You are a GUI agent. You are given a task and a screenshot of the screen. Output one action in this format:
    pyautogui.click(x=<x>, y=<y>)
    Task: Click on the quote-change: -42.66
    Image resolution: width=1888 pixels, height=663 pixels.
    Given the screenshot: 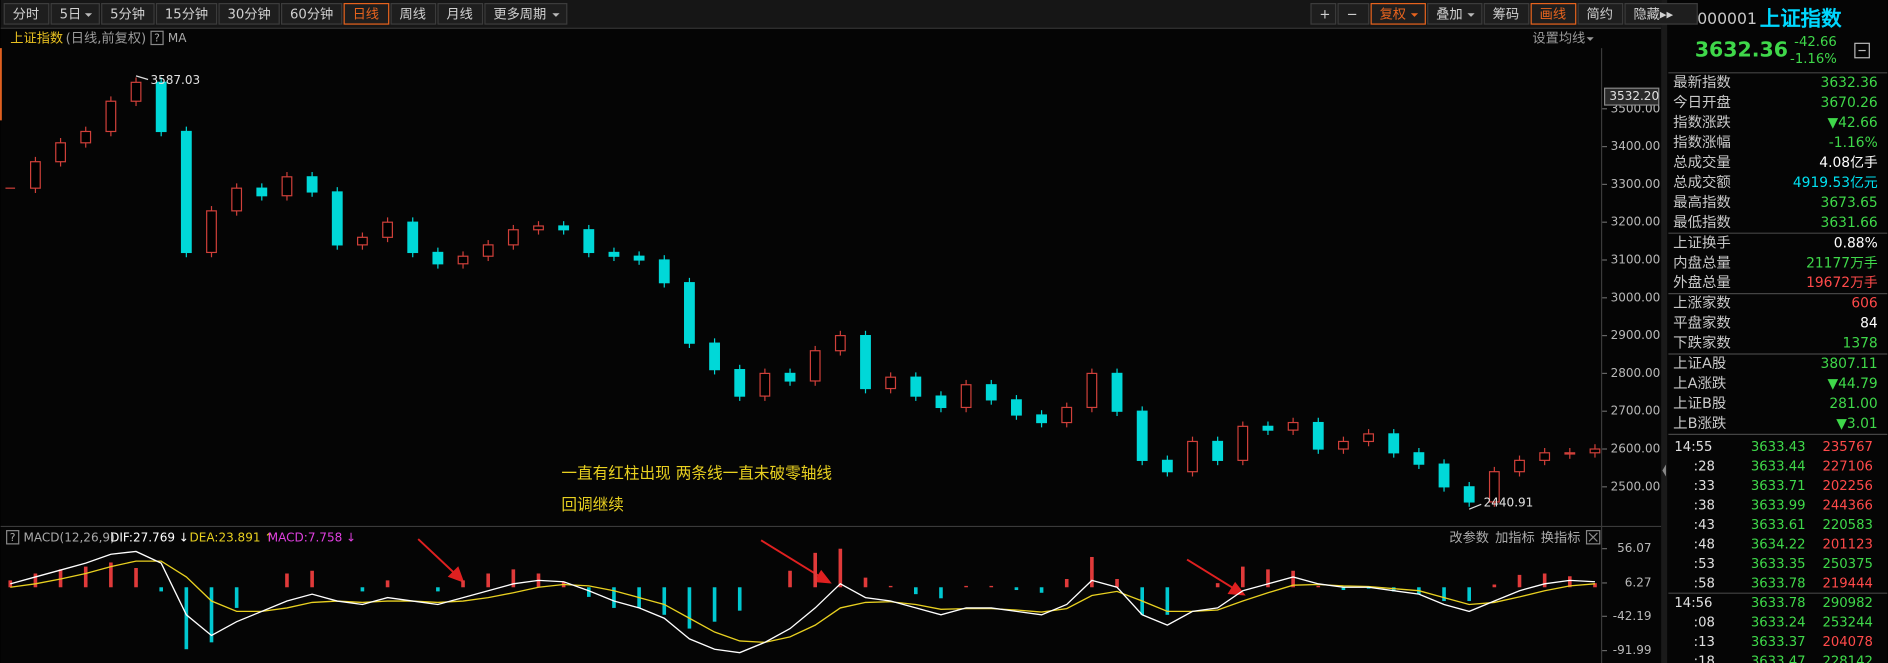 What is the action you would take?
    pyautogui.click(x=1815, y=42)
    